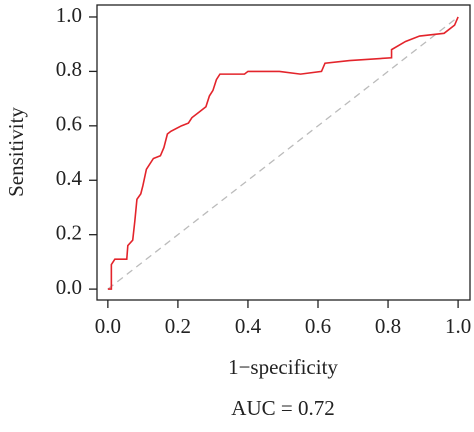  What do you see at coordinates (69, 232) in the screenshot?
I see `y-tick-label: 0.2` at bounding box center [69, 232].